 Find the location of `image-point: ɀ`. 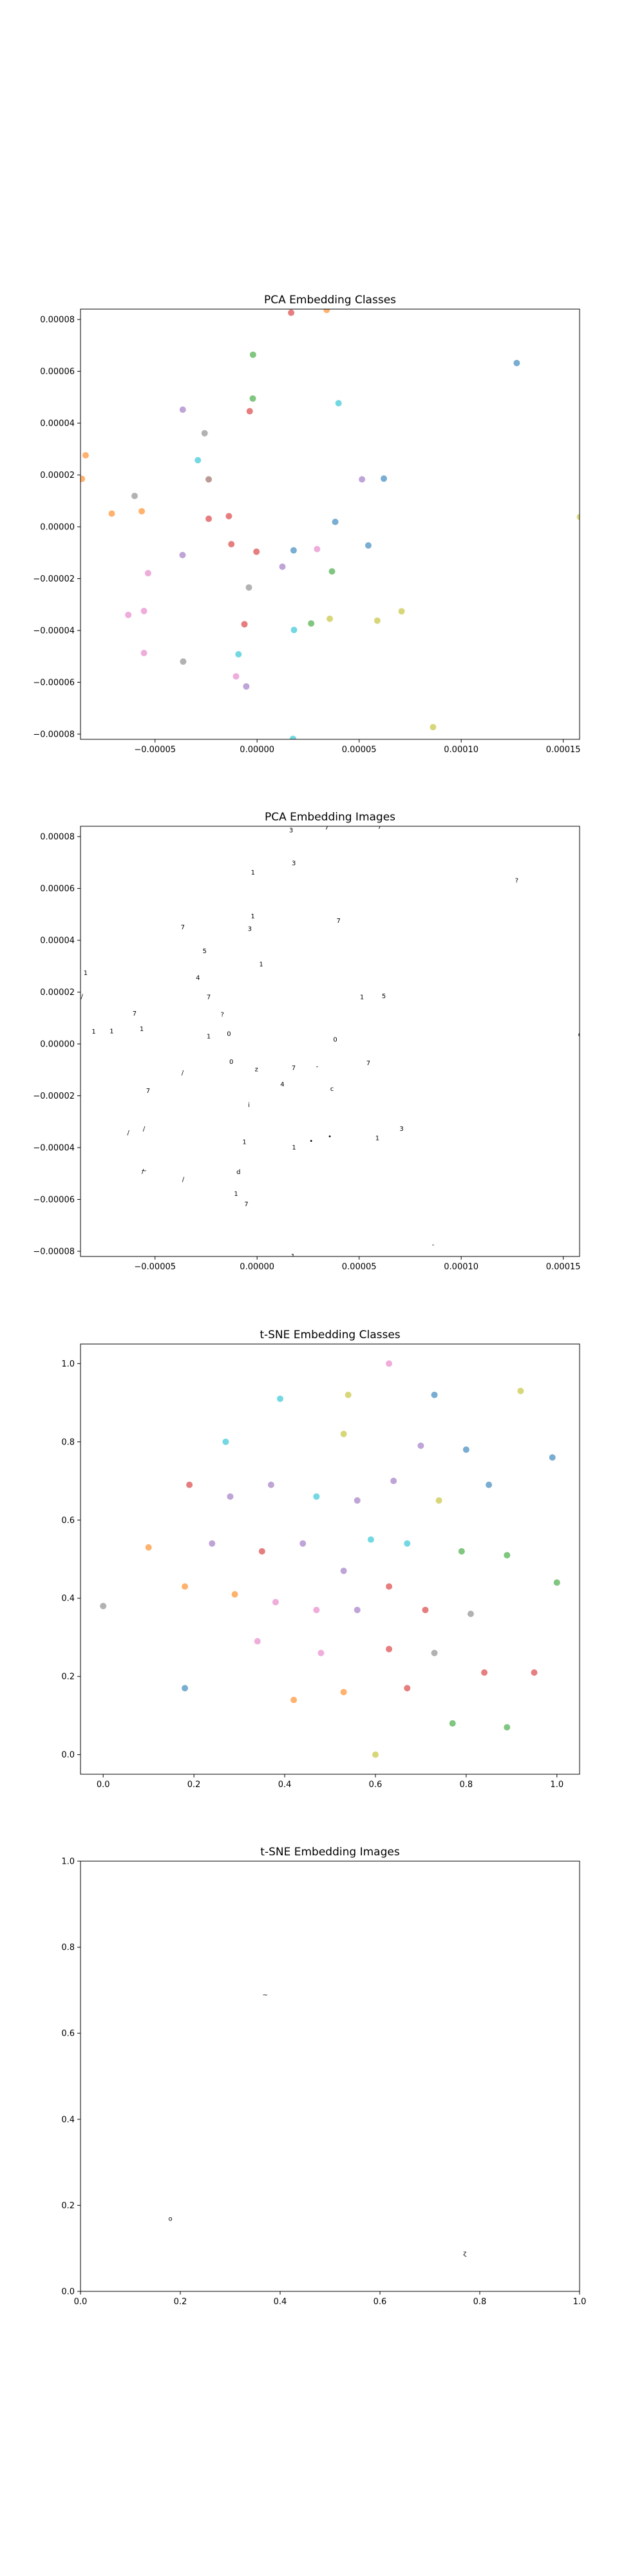

image-point: ɀ is located at coordinates (465, 2253).